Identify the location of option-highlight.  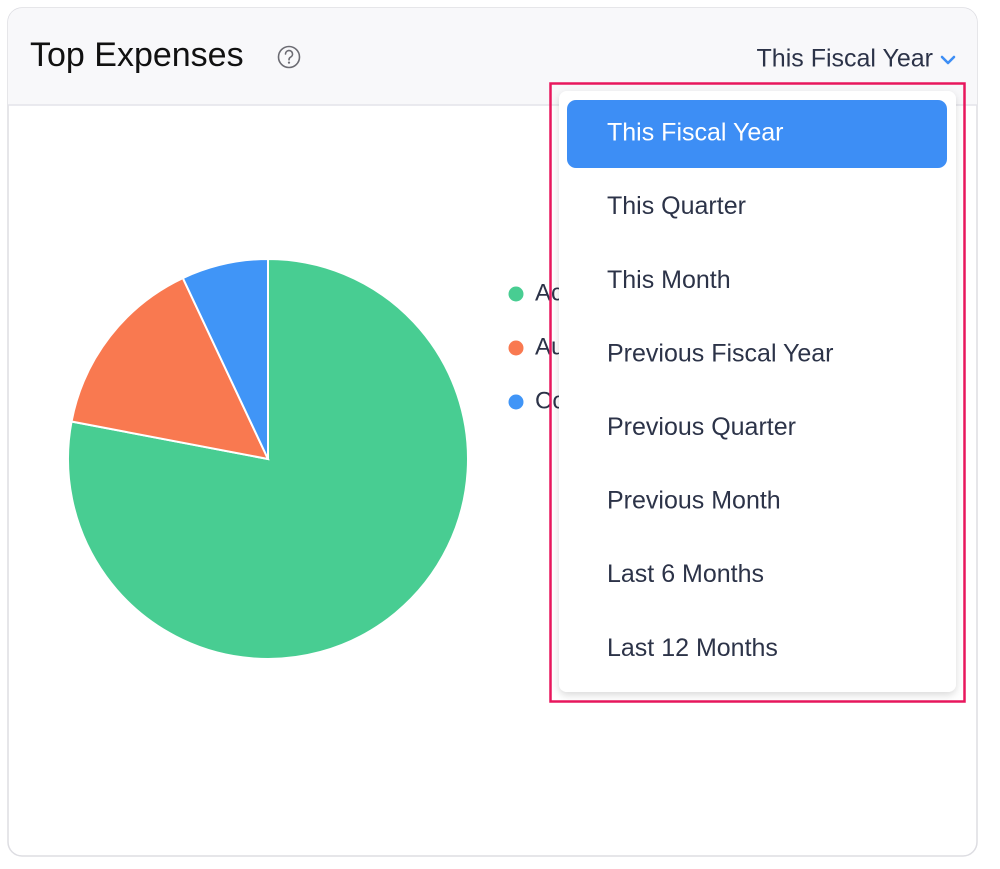
(757, 134).